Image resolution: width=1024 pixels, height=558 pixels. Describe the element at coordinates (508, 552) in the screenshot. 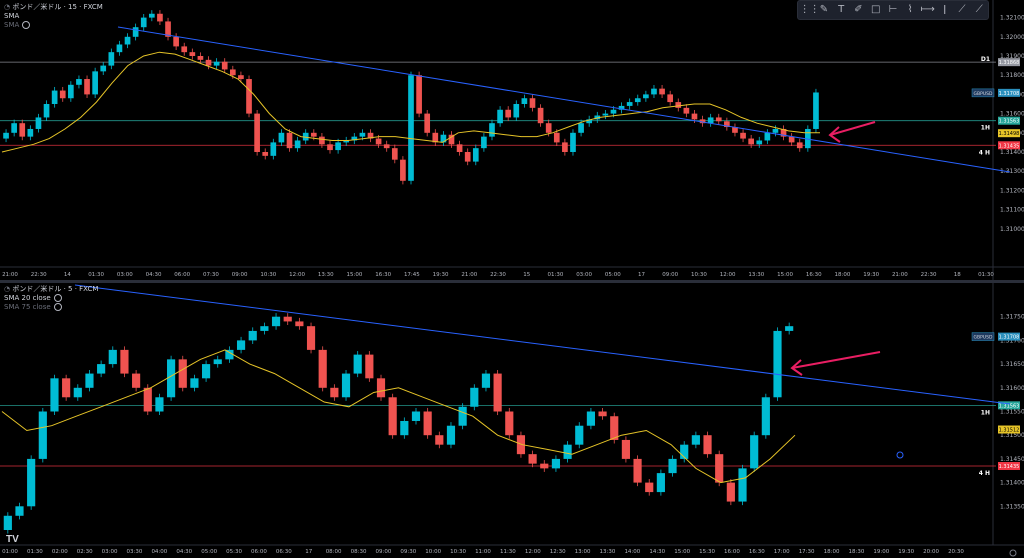

I see `x-tick-label: 11:30` at that location.